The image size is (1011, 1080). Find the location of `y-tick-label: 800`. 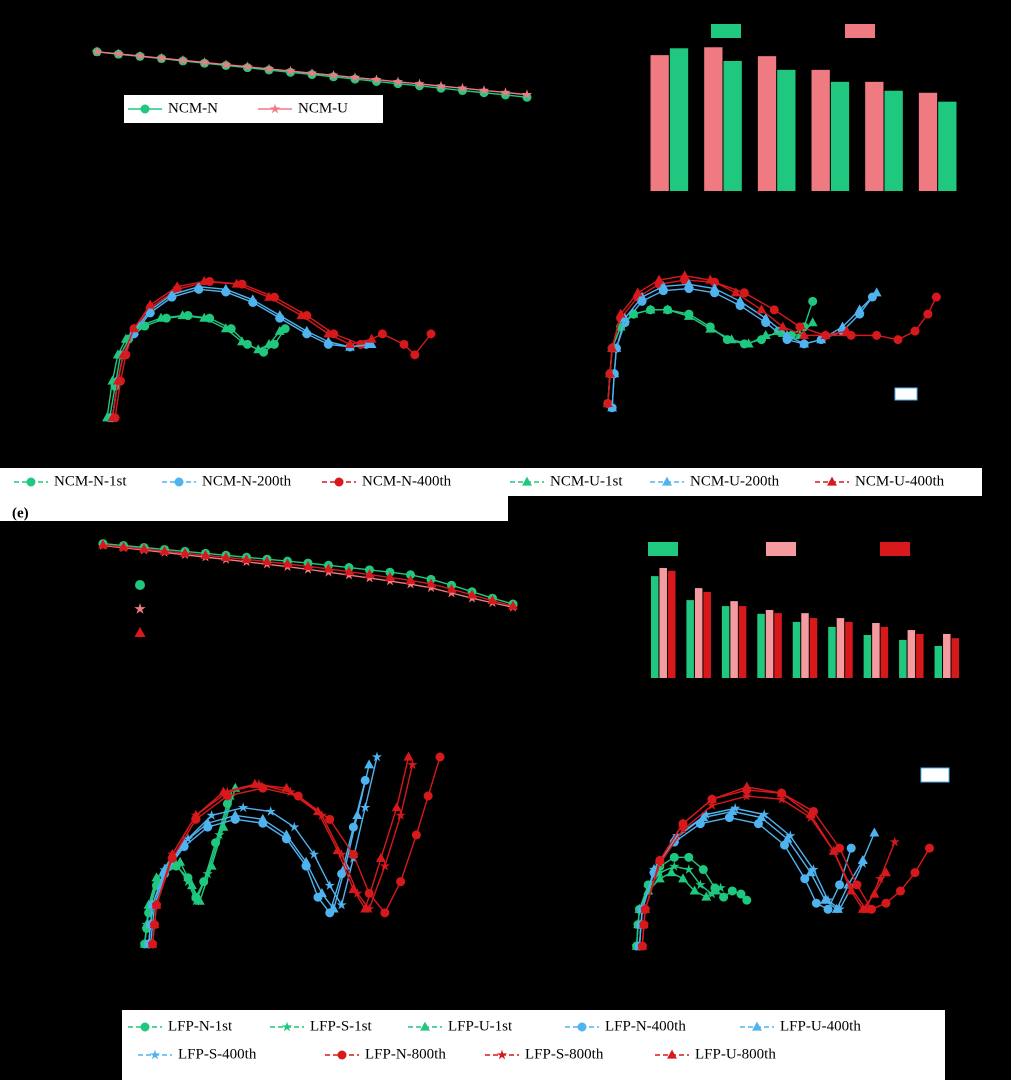

y-tick-label: 800 is located at coordinates (626, 190).